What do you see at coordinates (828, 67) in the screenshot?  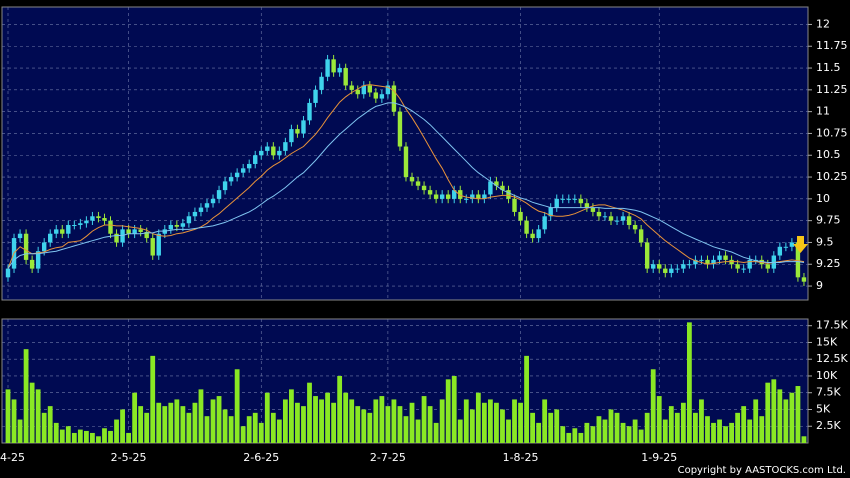 I see `y-tick-label: 11.5` at bounding box center [828, 67].